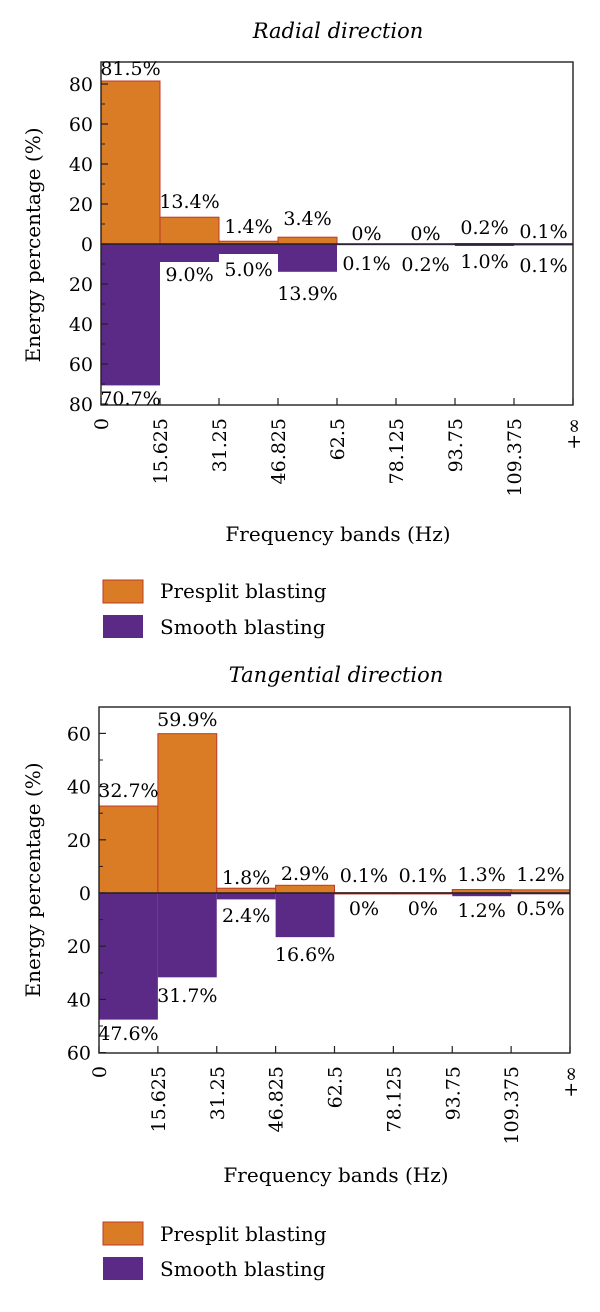 The image size is (600, 1312). I want to click on chart-title: Radial direction, so click(338, 31).